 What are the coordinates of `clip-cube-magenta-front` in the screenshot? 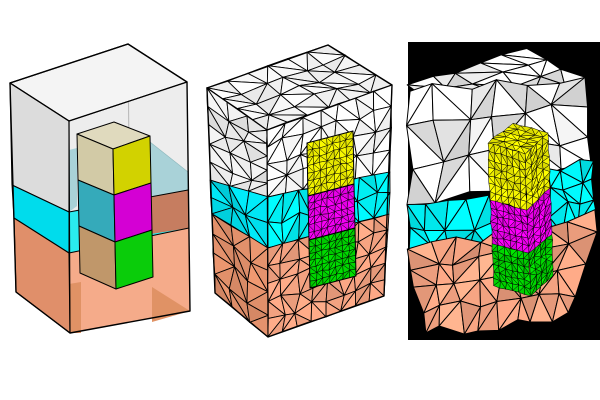 It's located at (509, 227).